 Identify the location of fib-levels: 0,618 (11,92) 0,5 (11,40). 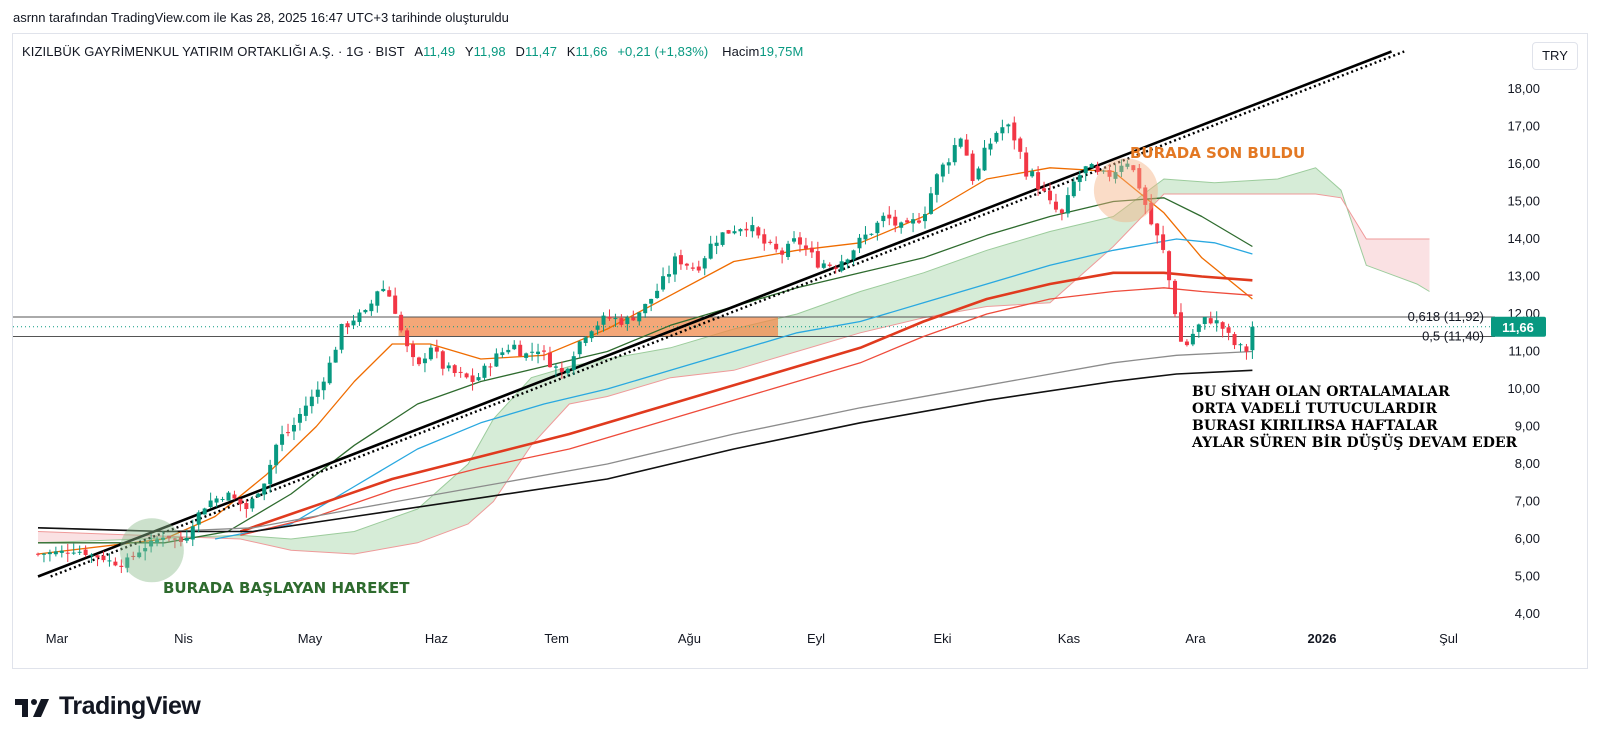
(754, 326).